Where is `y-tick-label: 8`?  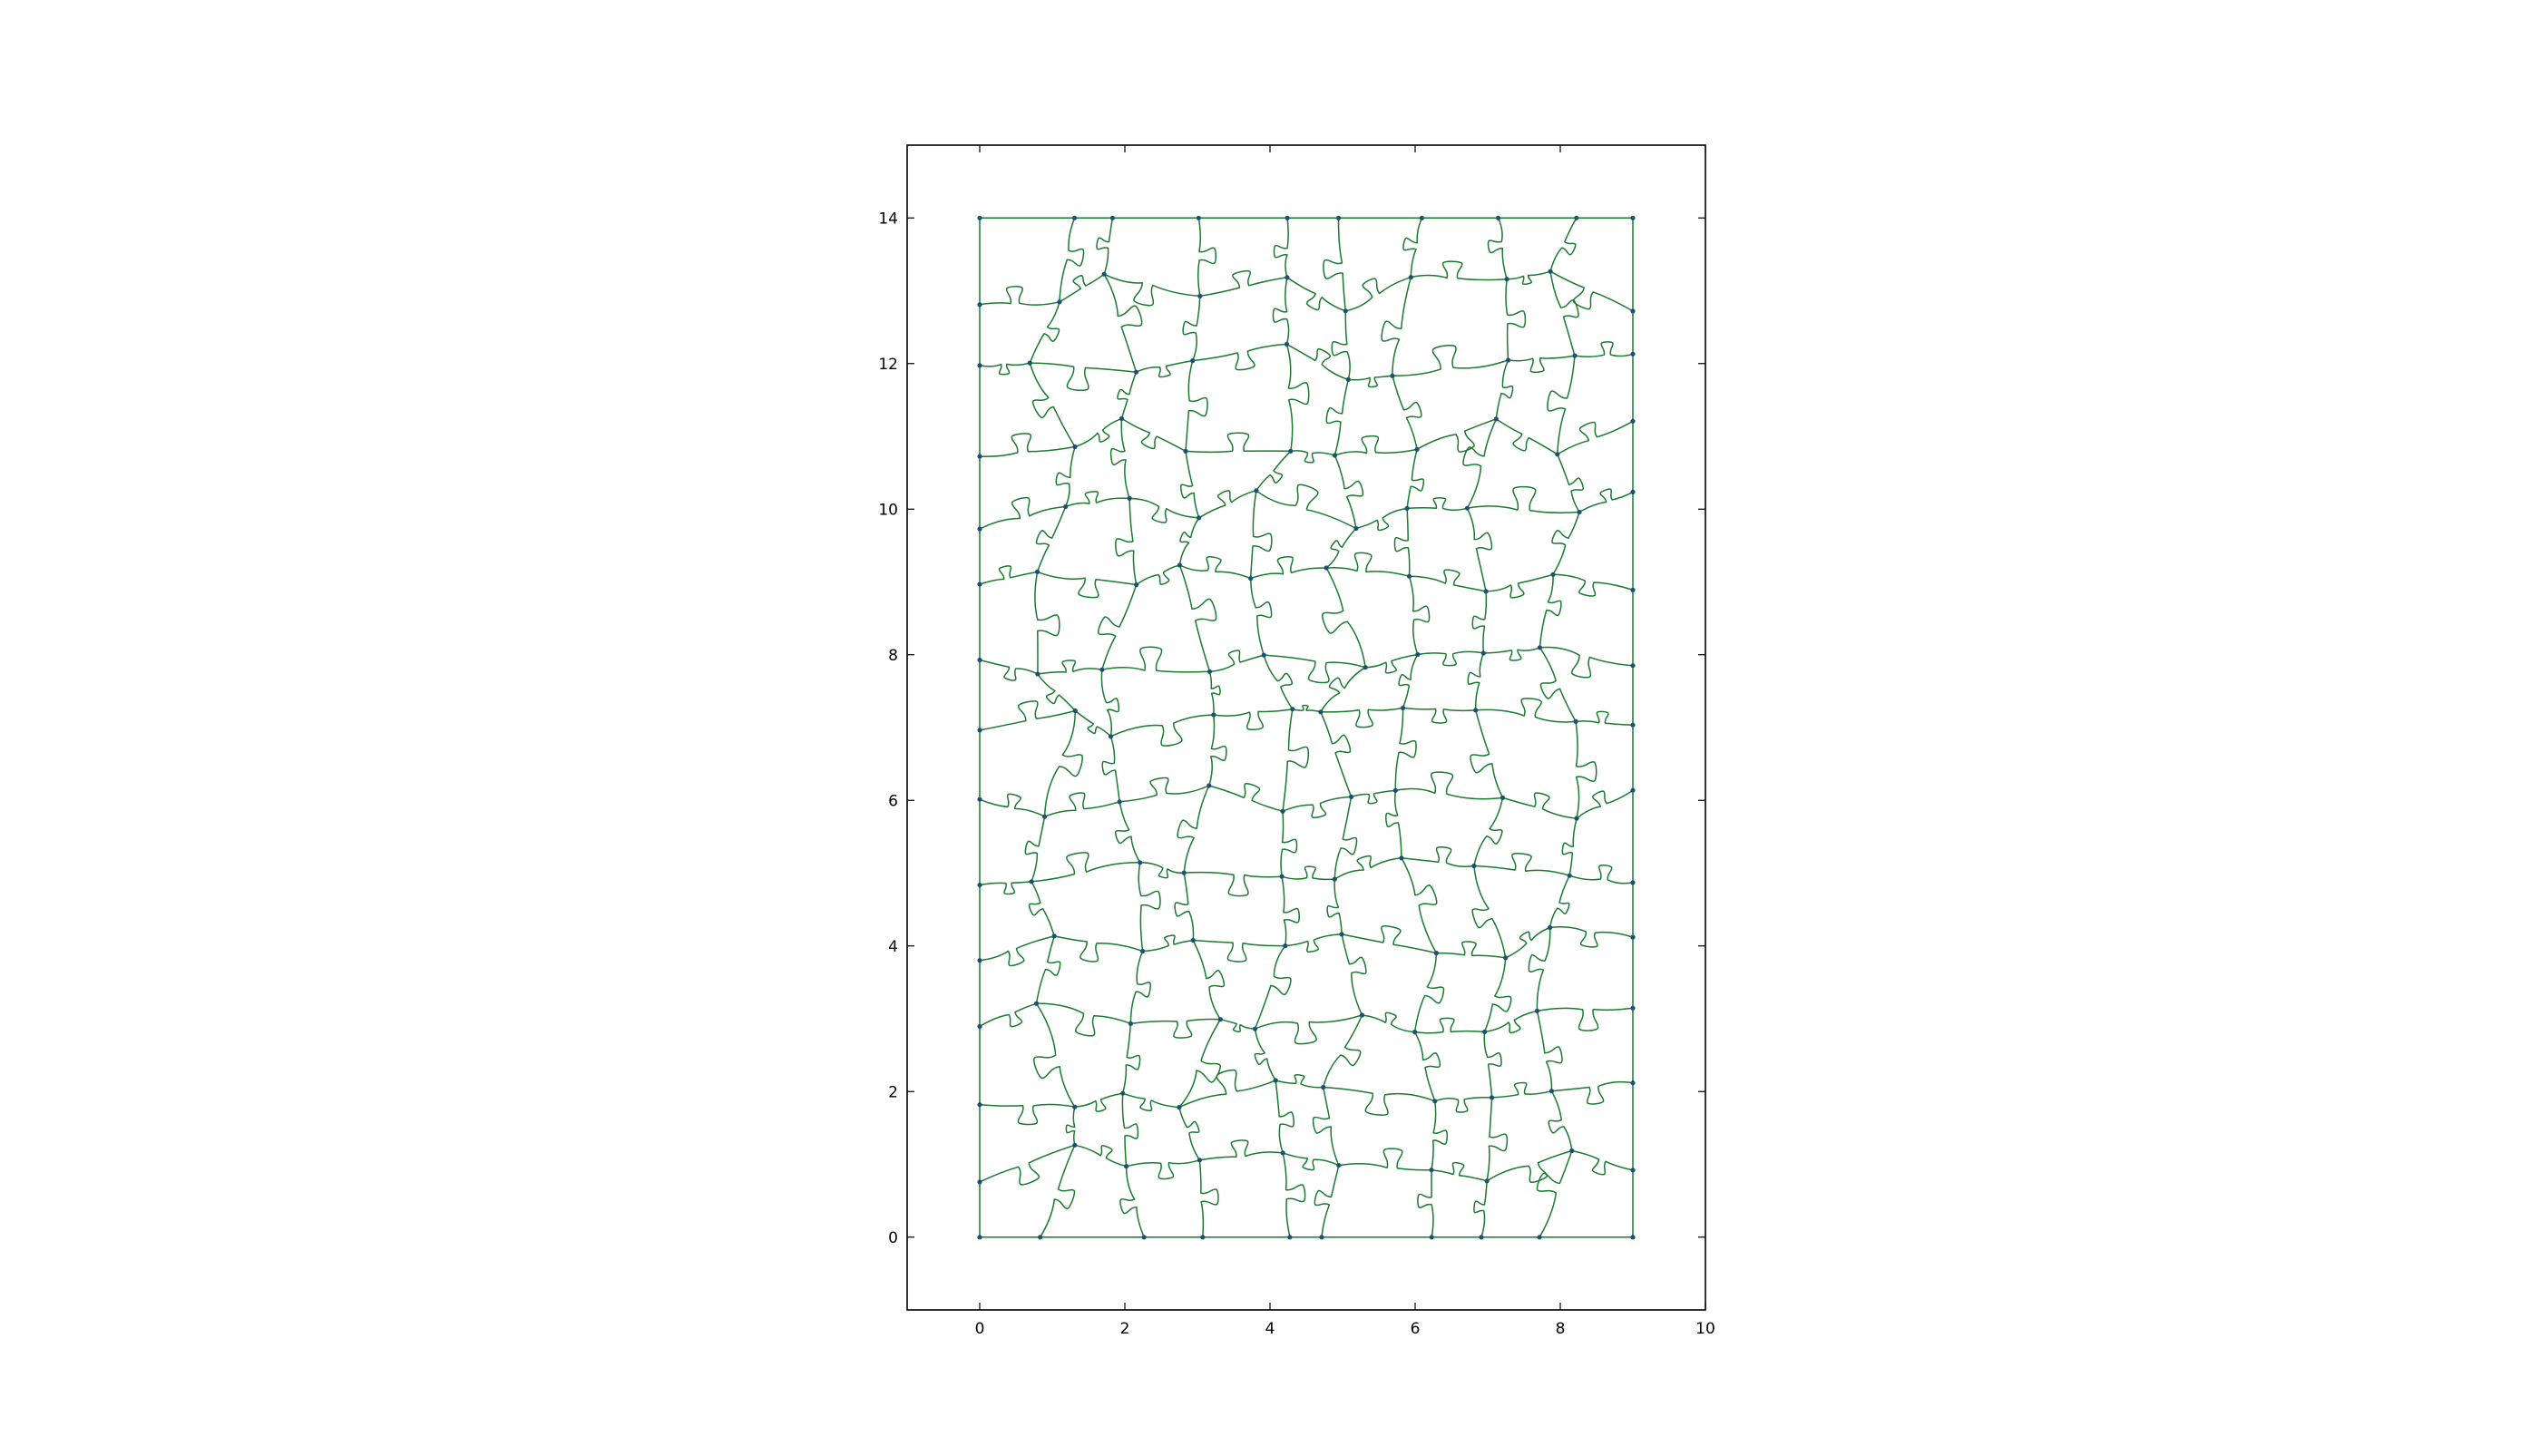 y-tick-label: 8 is located at coordinates (893, 656).